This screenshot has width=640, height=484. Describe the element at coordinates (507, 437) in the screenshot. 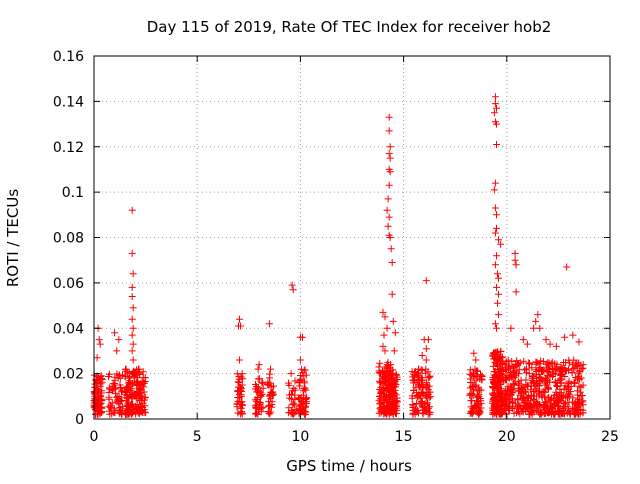

I see `x-tick-label: 20` at that location.